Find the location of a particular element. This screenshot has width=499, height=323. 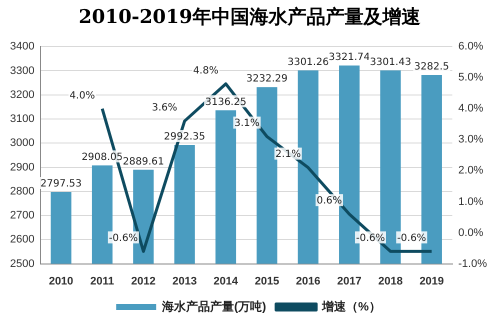

data-label: 2797.53 is located at coordinates (61, 184).